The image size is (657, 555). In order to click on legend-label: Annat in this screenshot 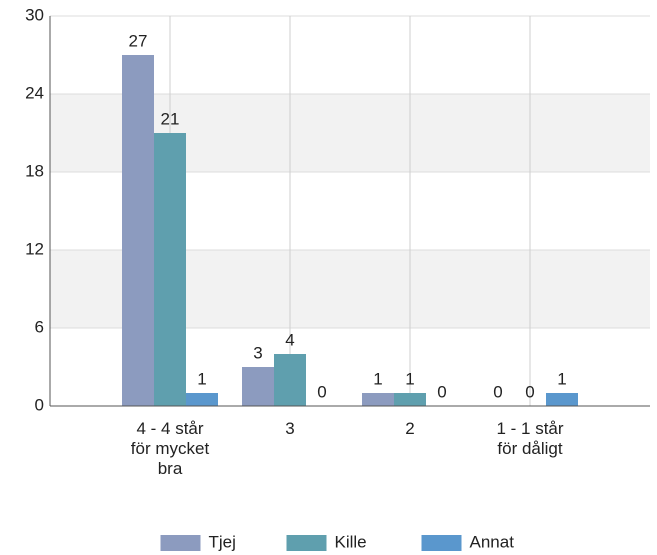, I will do `click(492, 541)`.